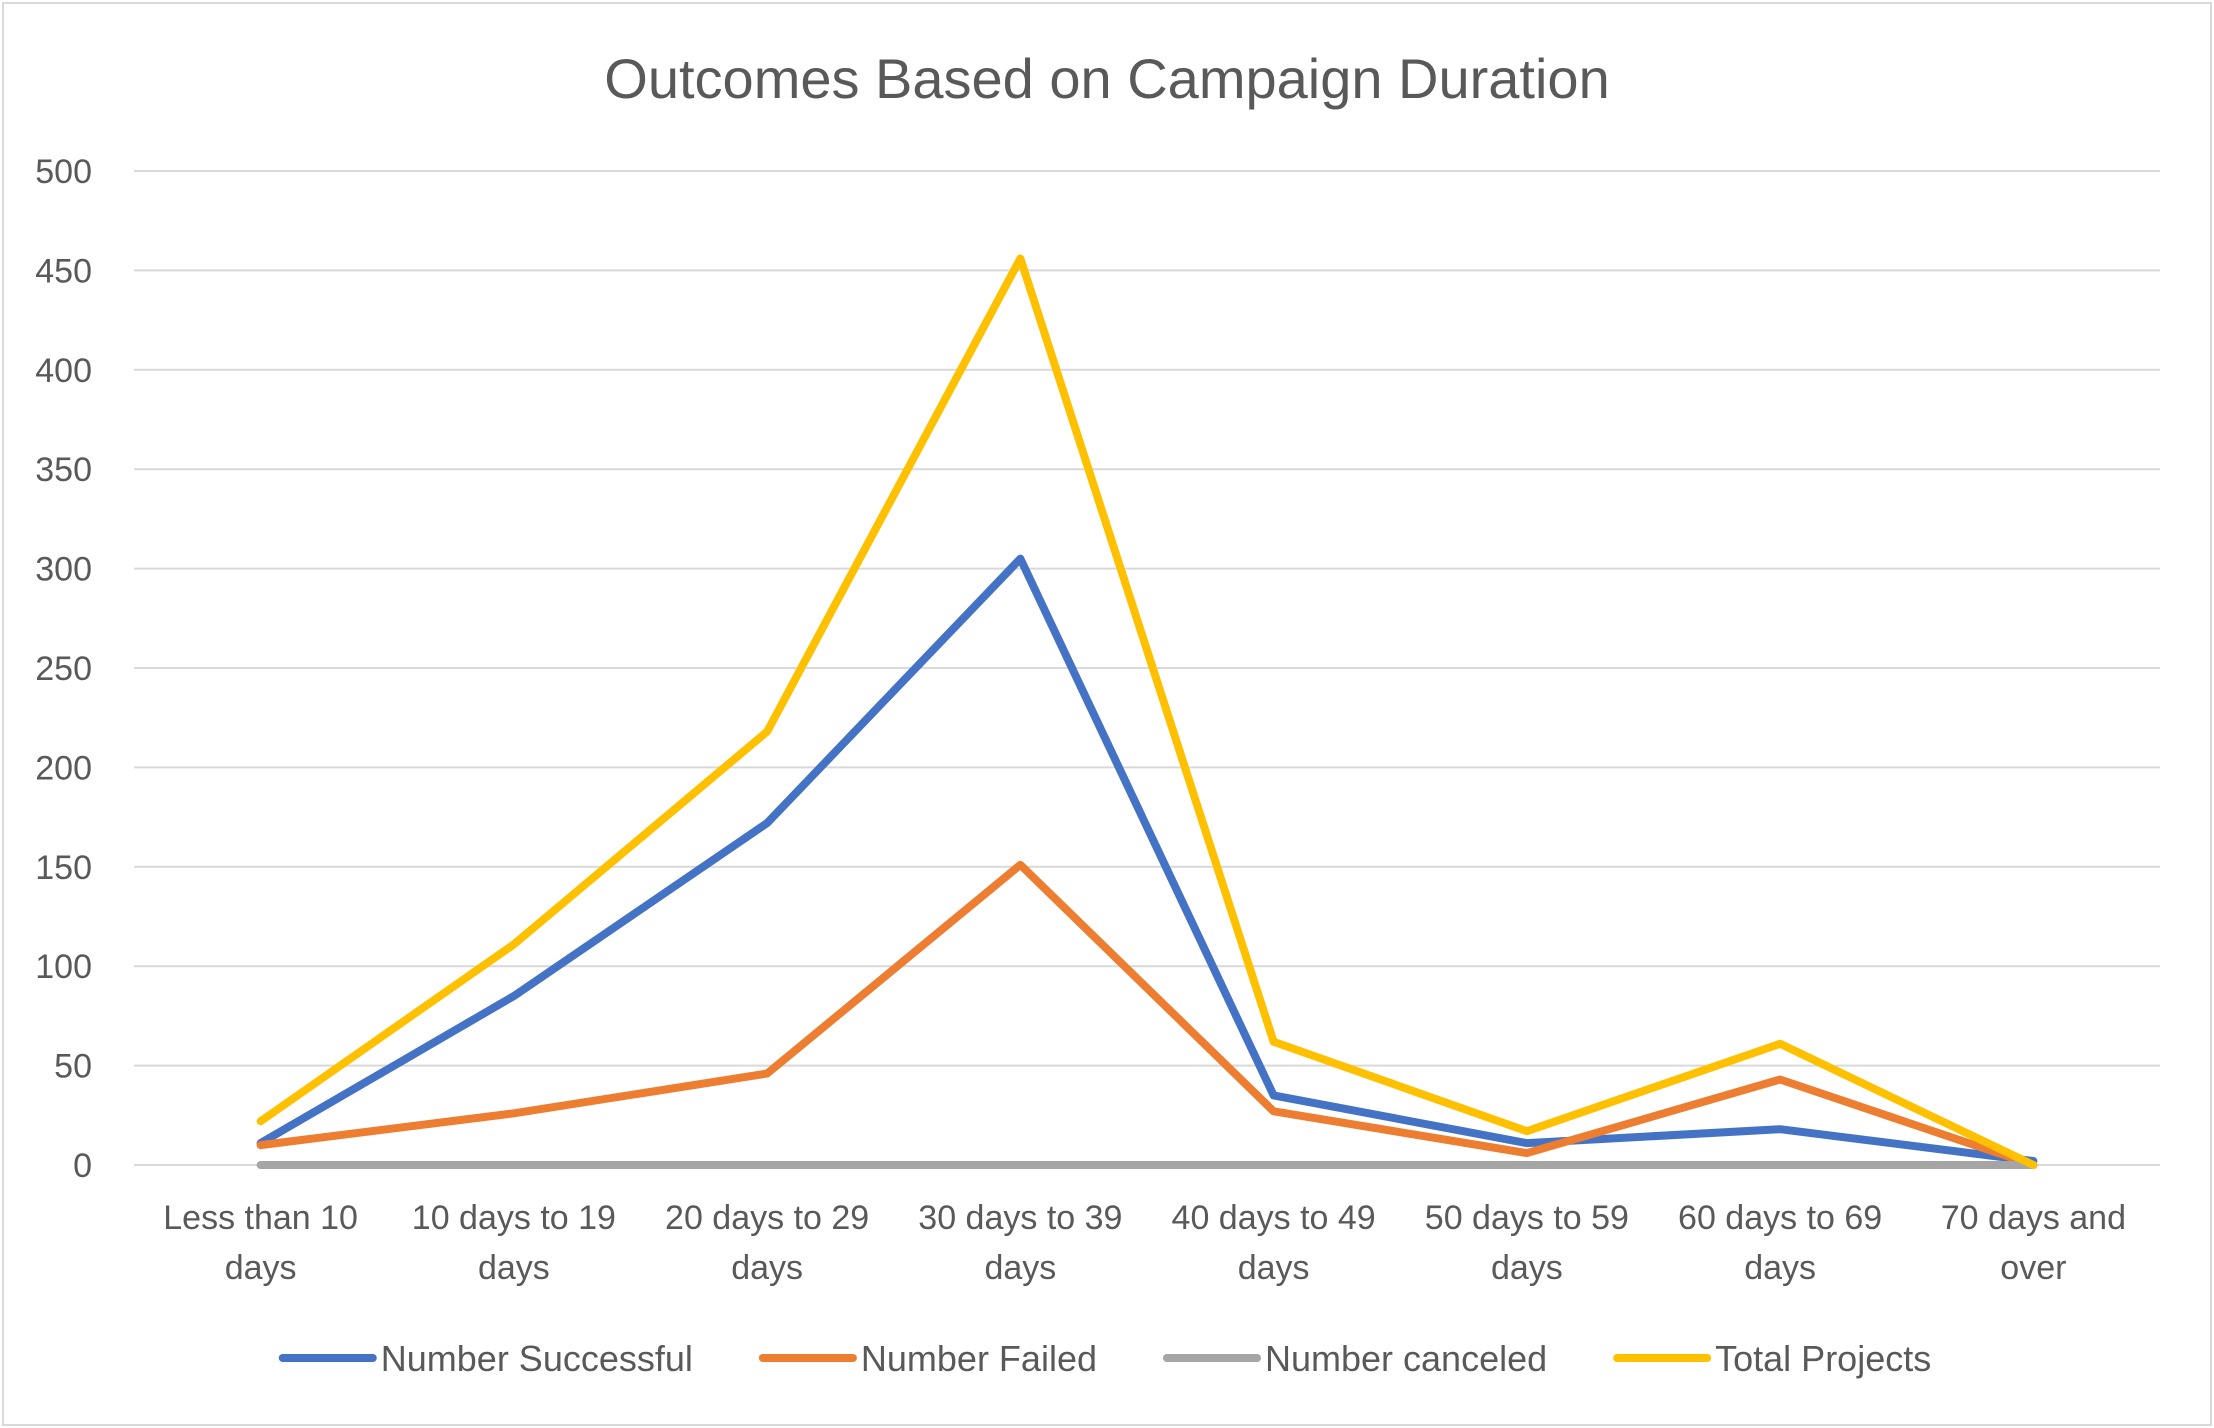 The image size is (2214, 1428). What do you see at coordinates (82, 1166) in the screenshot?
I see `y-tick-label: 0` at bounding box center [82, 1166].